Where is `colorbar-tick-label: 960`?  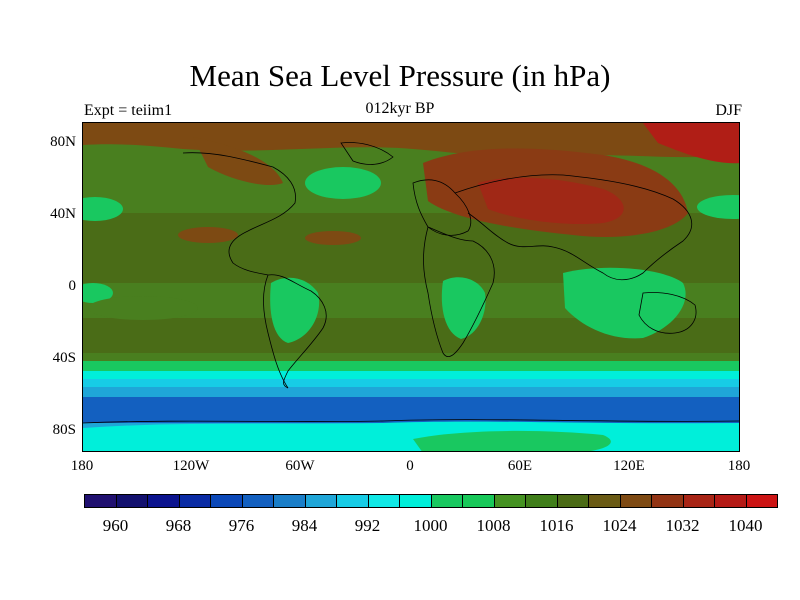
colorbar-tick-label: 960 is located at coordinates (115, 525).